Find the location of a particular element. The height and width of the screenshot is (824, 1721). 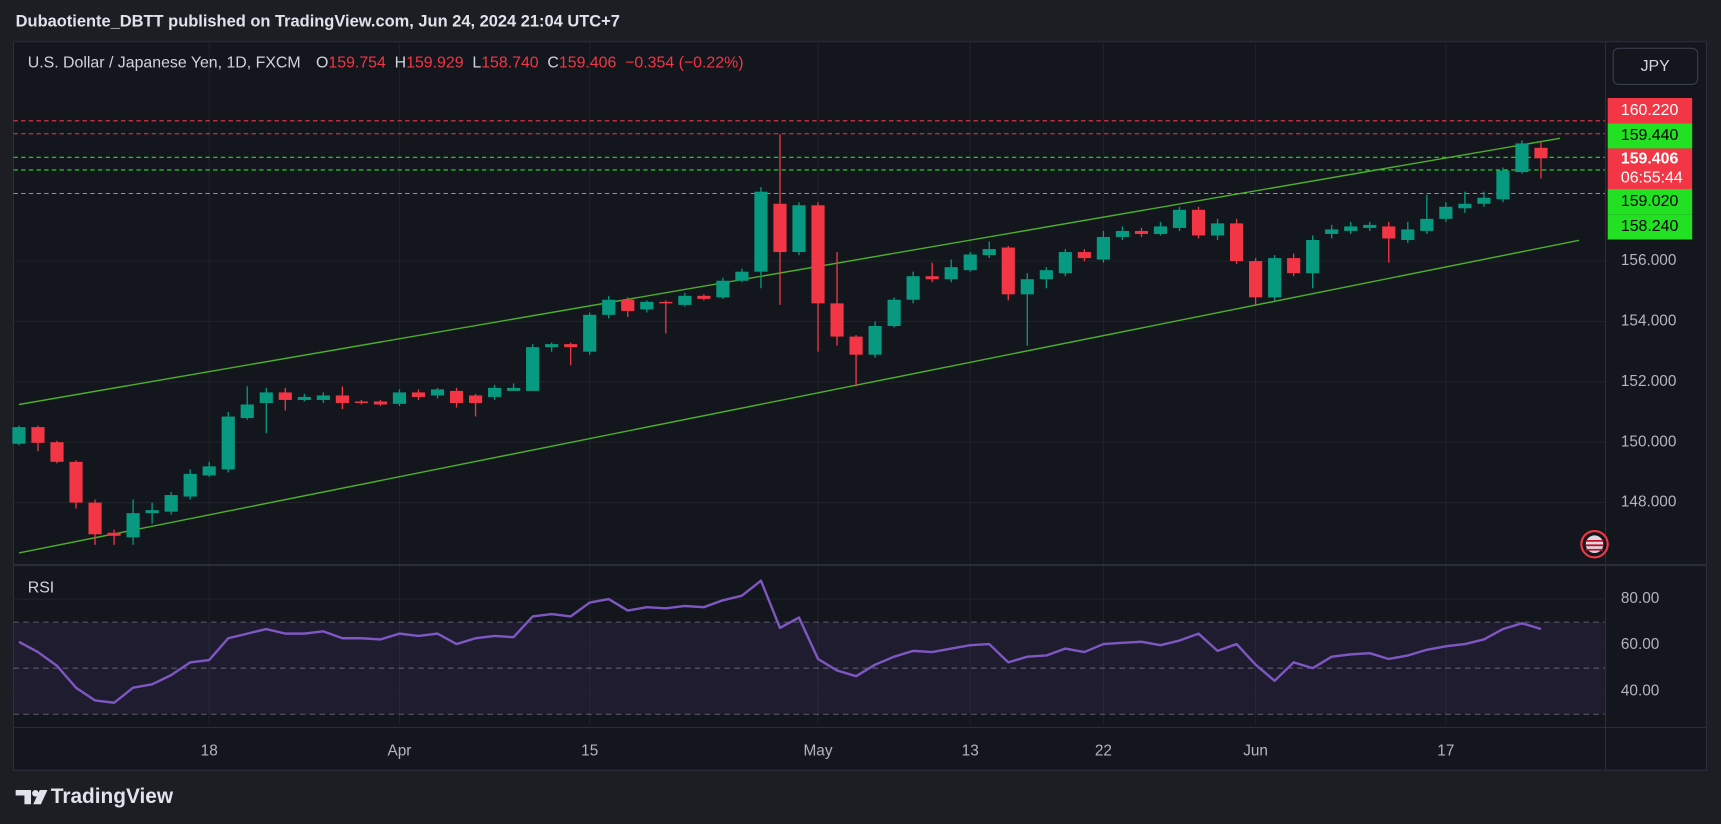

x-tick-label: Apr is located at coordinates (400, 751).